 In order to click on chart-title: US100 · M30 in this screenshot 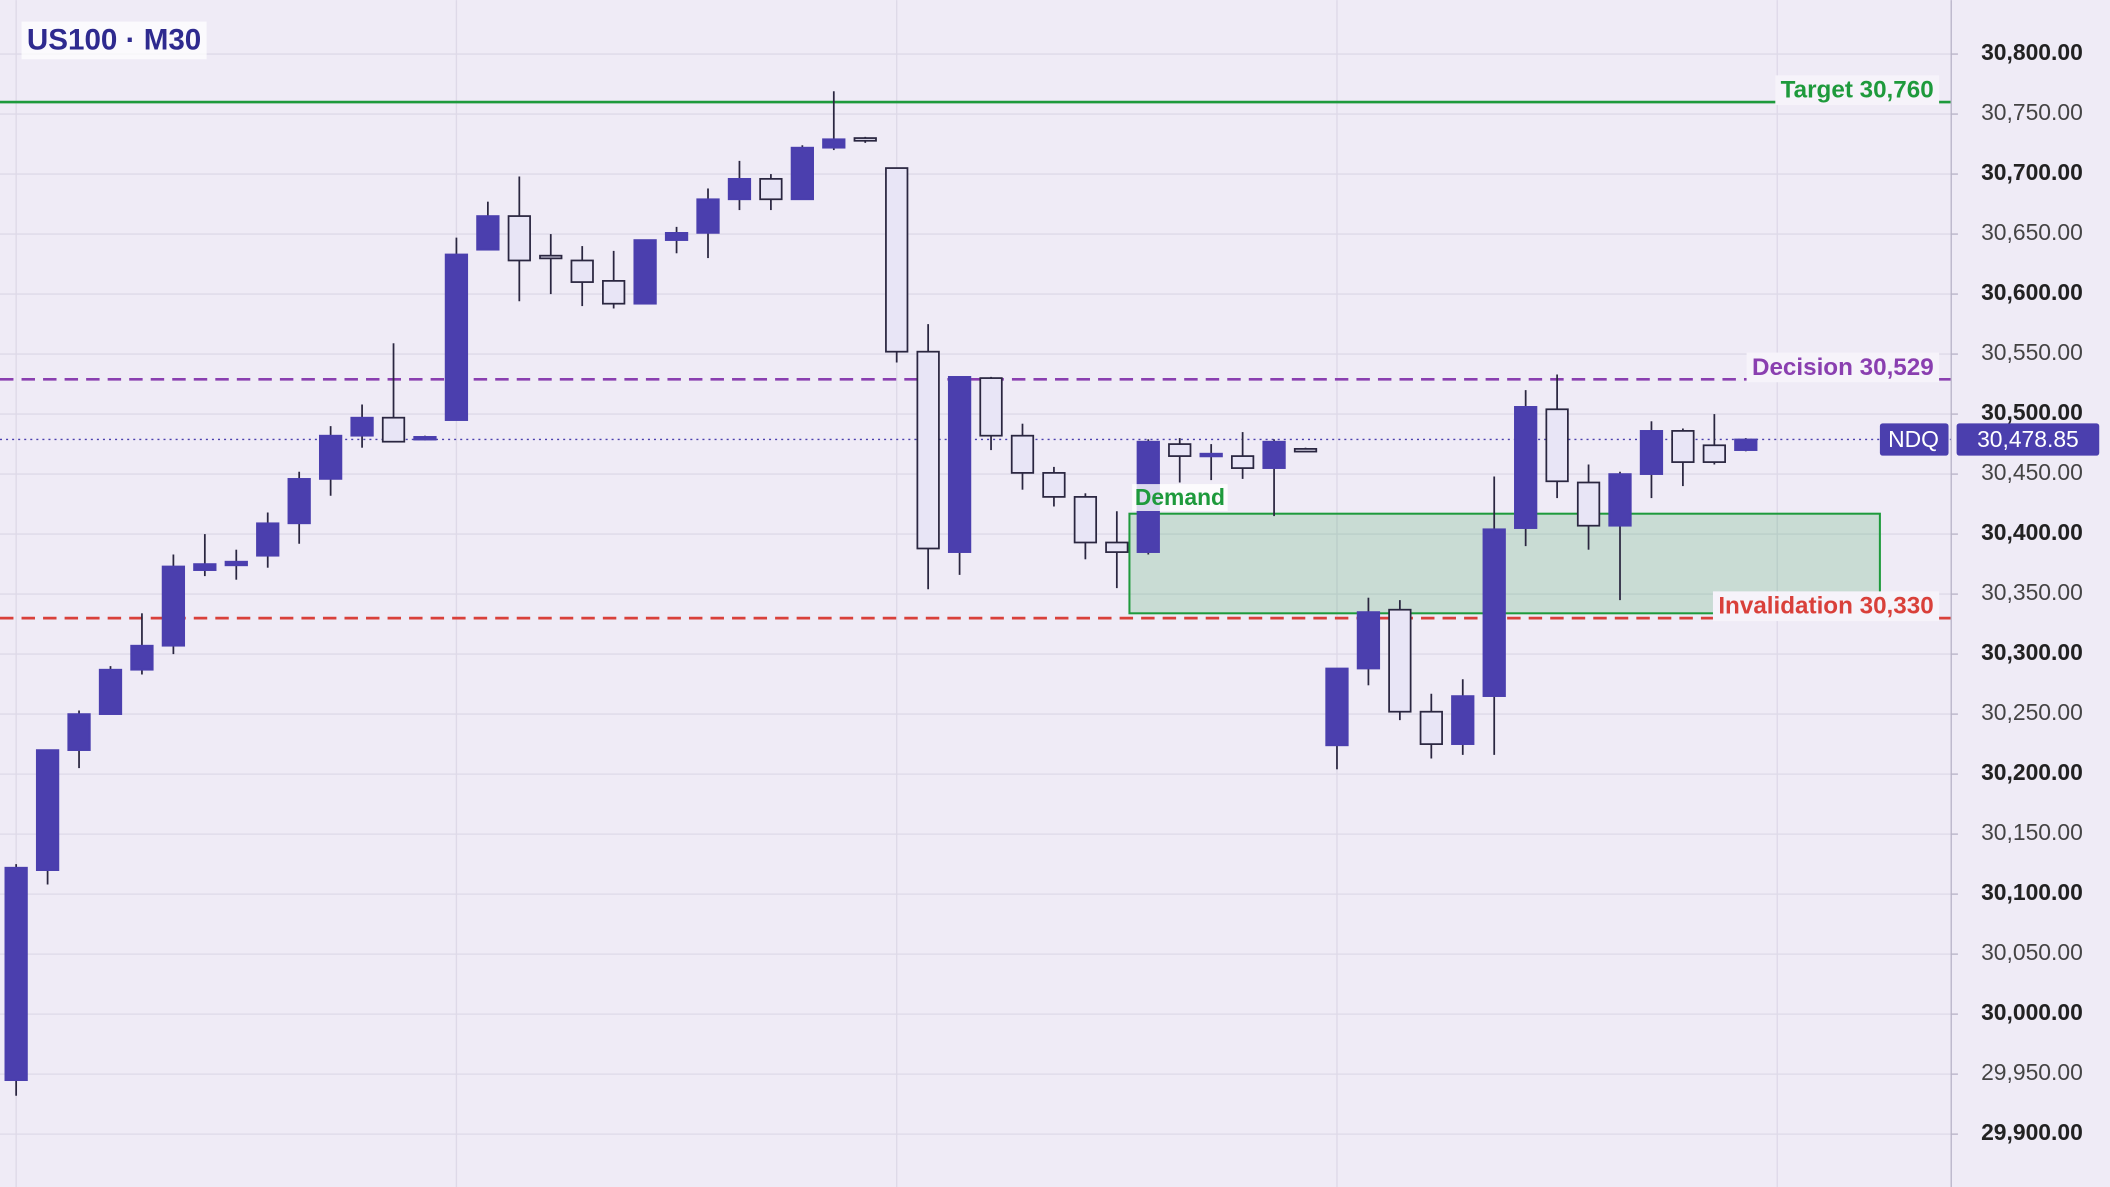, I will do `click(114, 40)`.